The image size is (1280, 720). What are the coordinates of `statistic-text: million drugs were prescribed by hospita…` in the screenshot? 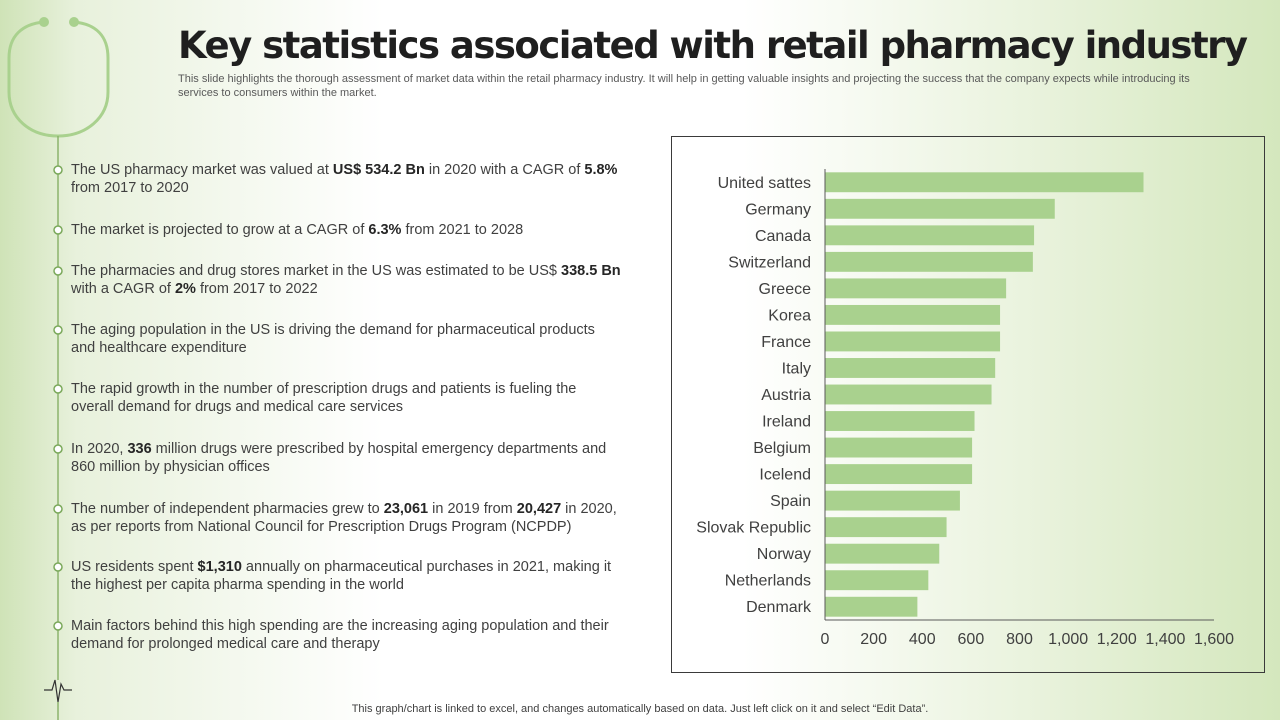 It's located at (339, 458).